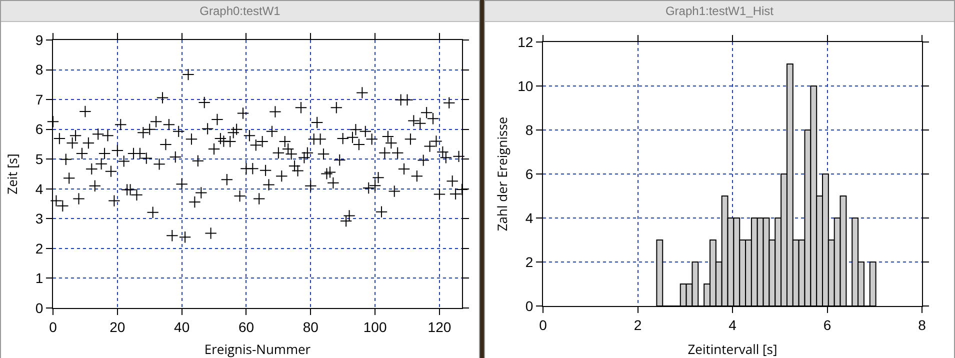  I want to click on x-axis-title: Zeitintervall [s], so click(733, 349).